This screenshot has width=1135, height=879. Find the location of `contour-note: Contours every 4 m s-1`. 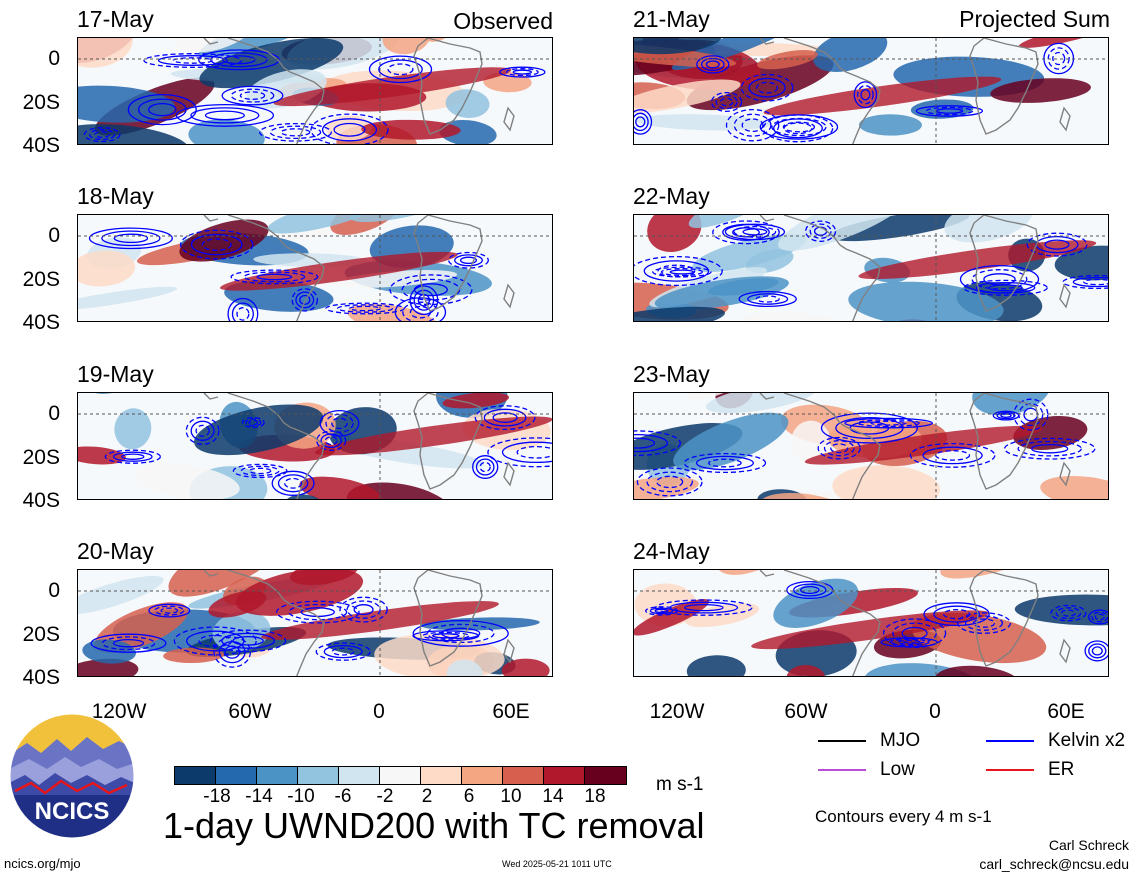

contour-note: Contours every 4 m s-1 is located at coordinates (903, 816).